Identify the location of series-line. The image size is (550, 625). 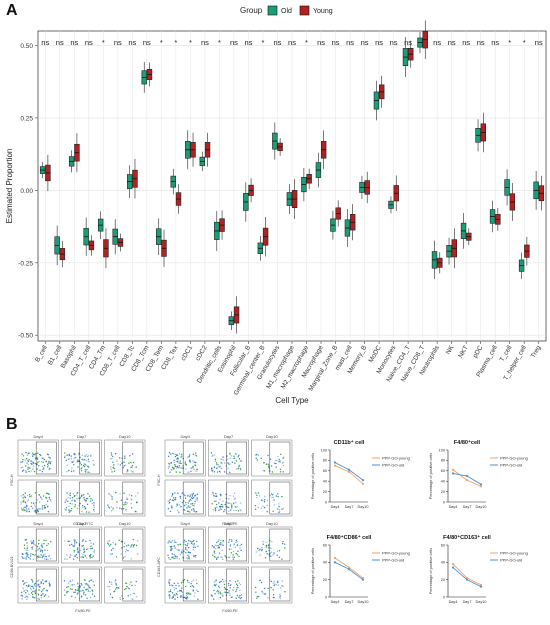
(349, 571).